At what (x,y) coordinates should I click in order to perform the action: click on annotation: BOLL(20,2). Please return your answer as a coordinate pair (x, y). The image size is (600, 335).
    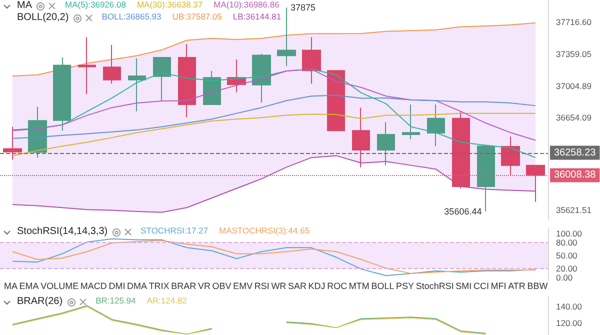
    Looking at the image, I should click on (43, 18).